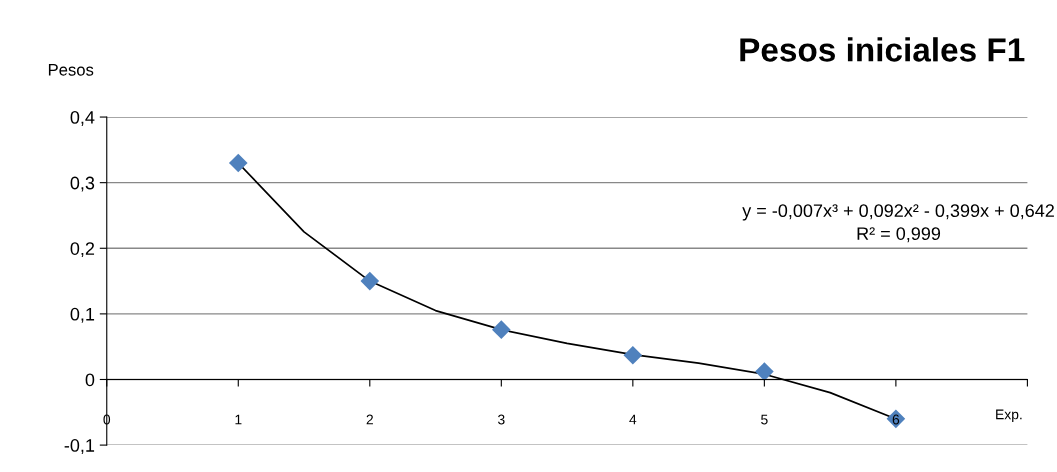 Image resolution: width=1057 pixels, height=472 pixels. What do you see at coordinates (882, 49) in the screenshot?
I see `chart-title: Pesos iniciales F1` at bounding box center [882, 49].